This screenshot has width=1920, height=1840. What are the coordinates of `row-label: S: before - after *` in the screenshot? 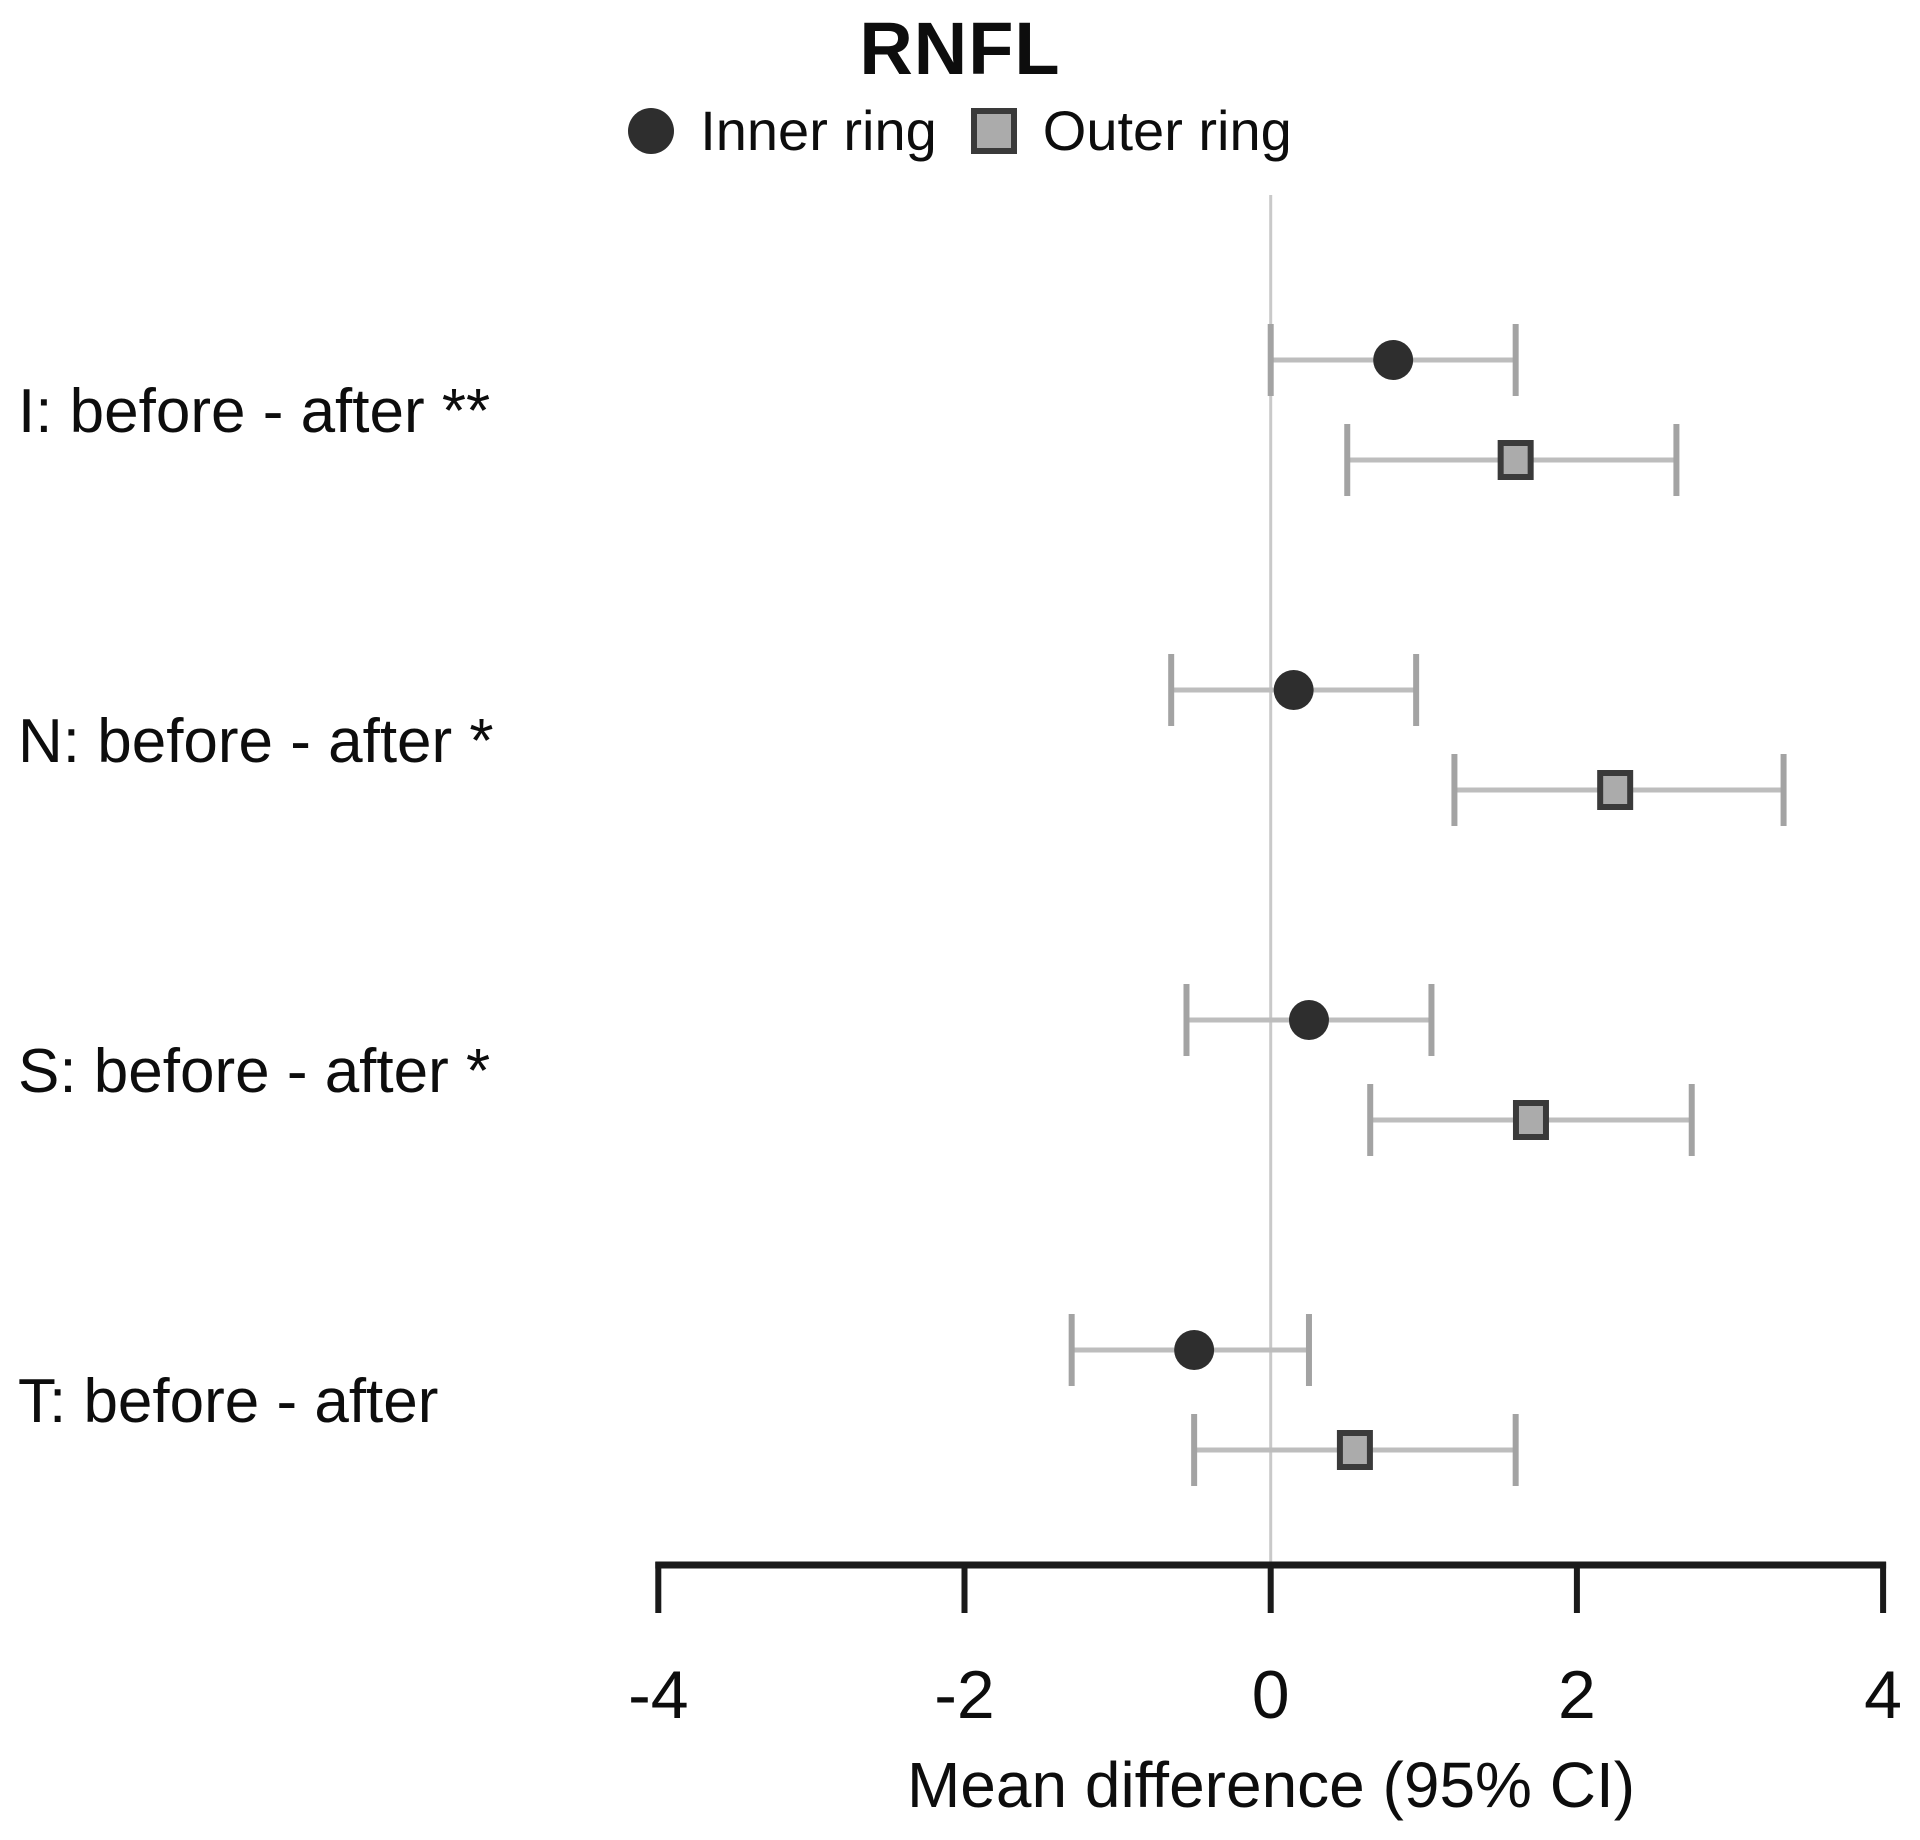 It's located at (254, 1071).